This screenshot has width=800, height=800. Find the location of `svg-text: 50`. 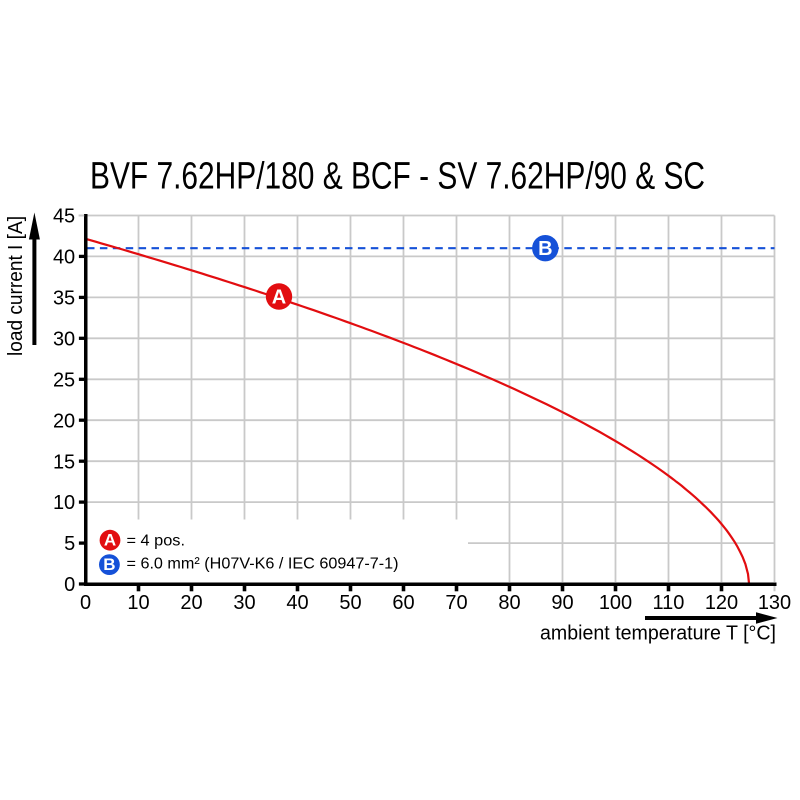

svg-text: 50 is located at coordinates (350, 603).